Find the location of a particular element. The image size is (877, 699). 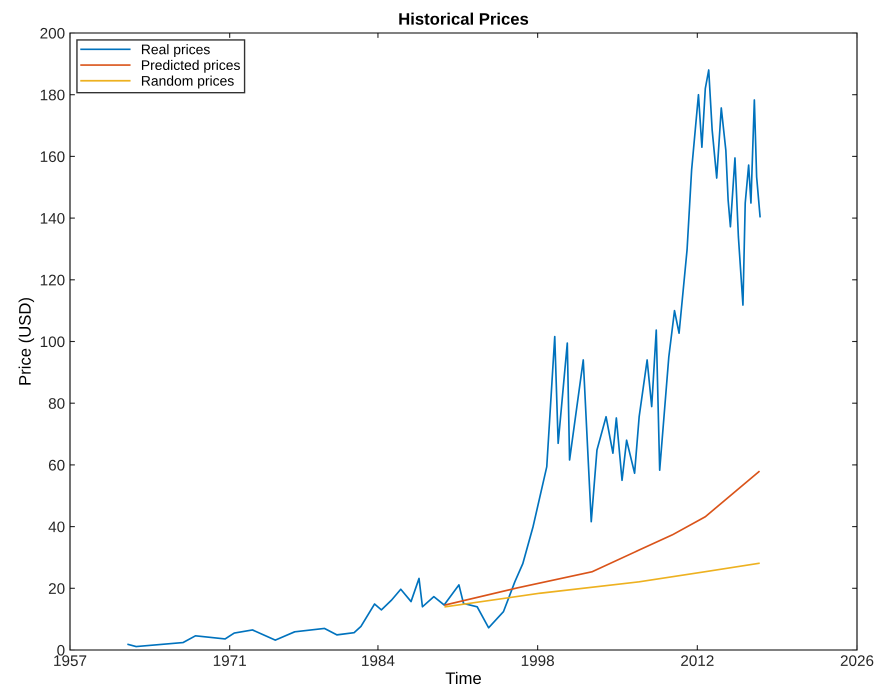

y-tick-label: 120 is located at coordinates (52, 280).